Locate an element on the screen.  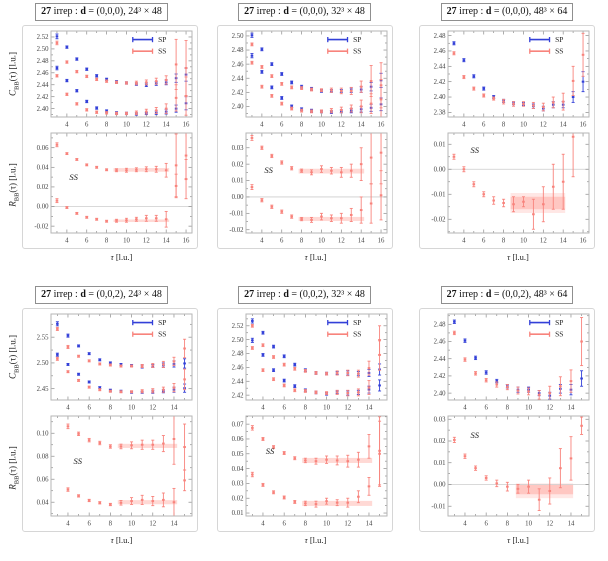
correlator-chart: 4 6 8 10 12 14 2.40 2.42 2.44 2.46 2.48 SP SS is located at coordinates (512, 362).